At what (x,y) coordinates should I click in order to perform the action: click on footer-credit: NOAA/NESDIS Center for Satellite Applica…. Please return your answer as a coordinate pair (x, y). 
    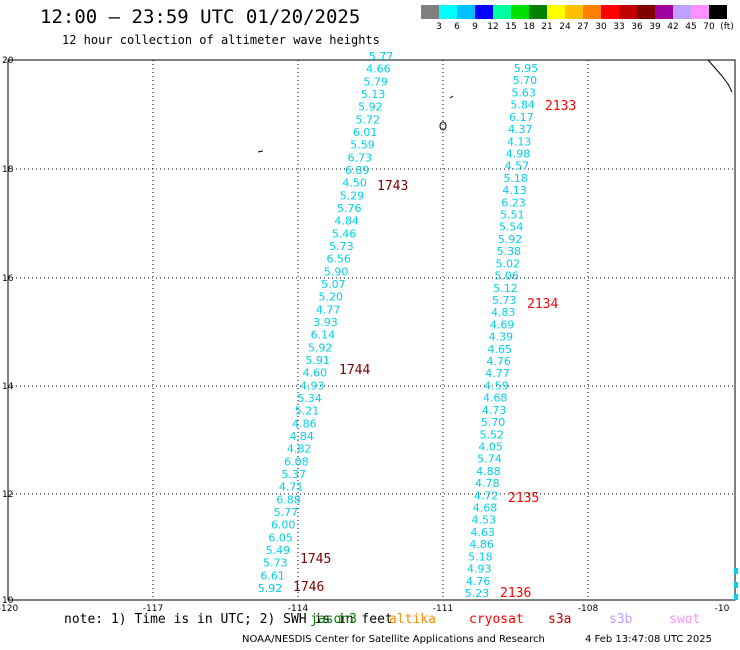
    Looking at the image, I should click on (393, 639).